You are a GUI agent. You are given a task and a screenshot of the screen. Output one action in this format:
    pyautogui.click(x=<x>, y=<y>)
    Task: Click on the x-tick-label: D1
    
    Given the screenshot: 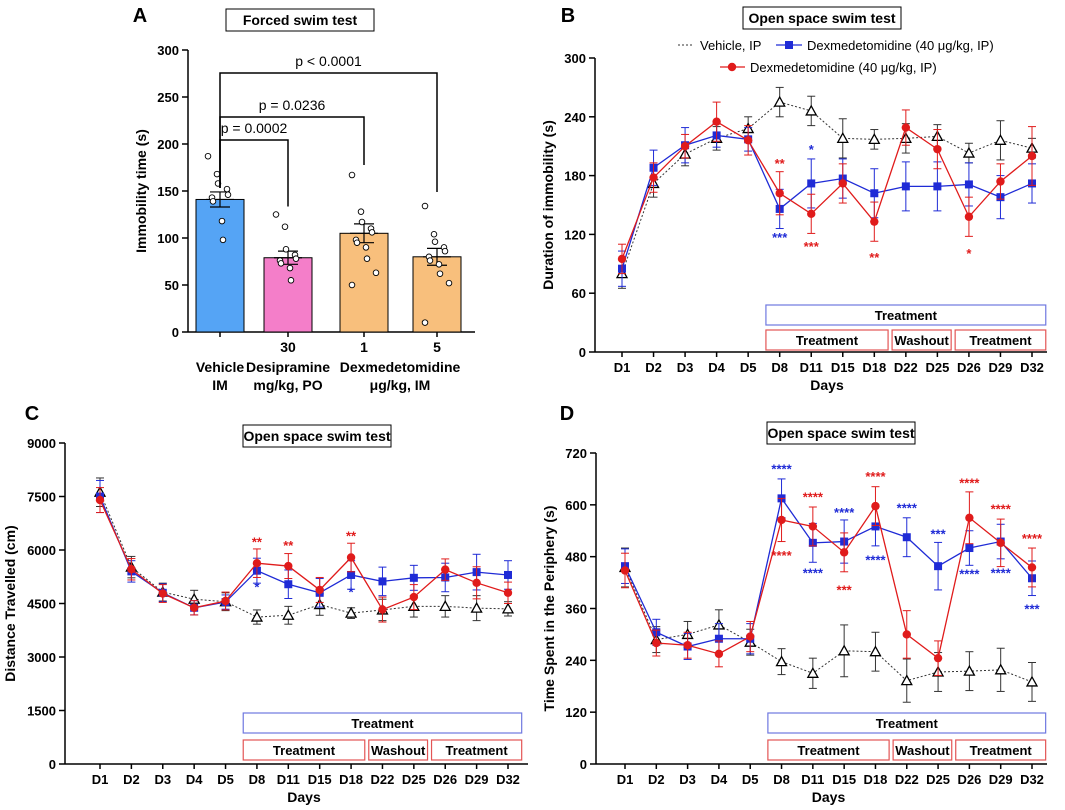 What is the action you would take?
    pyautogui.click(x=100, y=779)
    